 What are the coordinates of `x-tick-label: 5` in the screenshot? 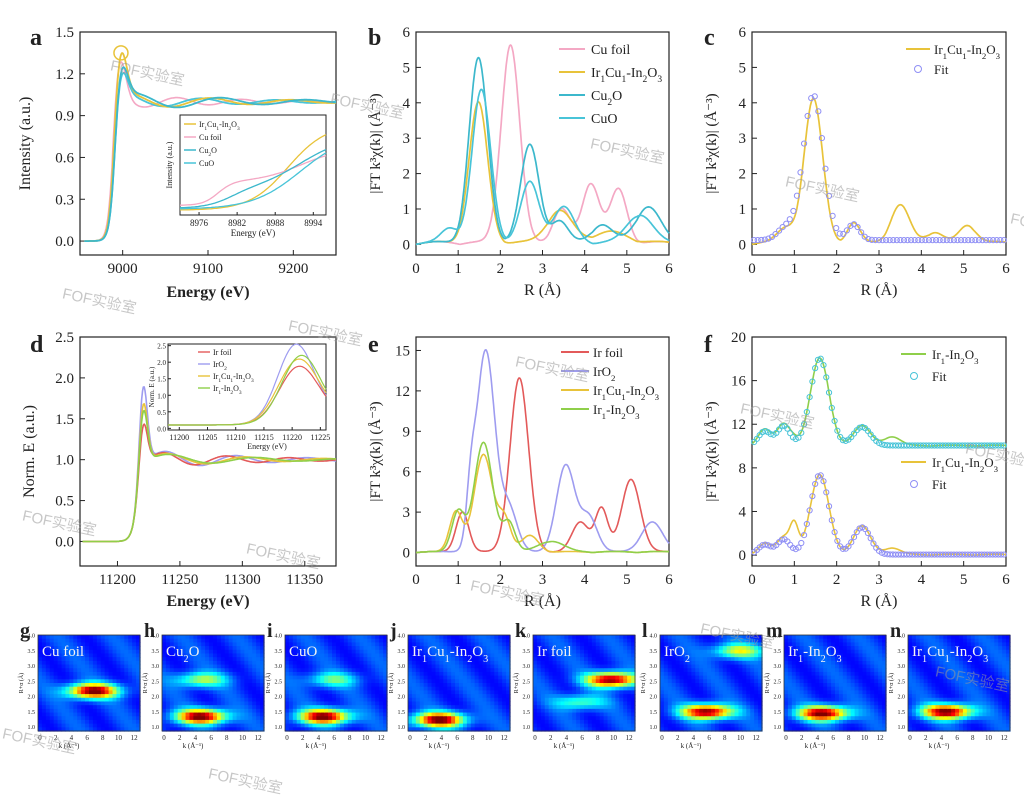 It's located at (964, 580).